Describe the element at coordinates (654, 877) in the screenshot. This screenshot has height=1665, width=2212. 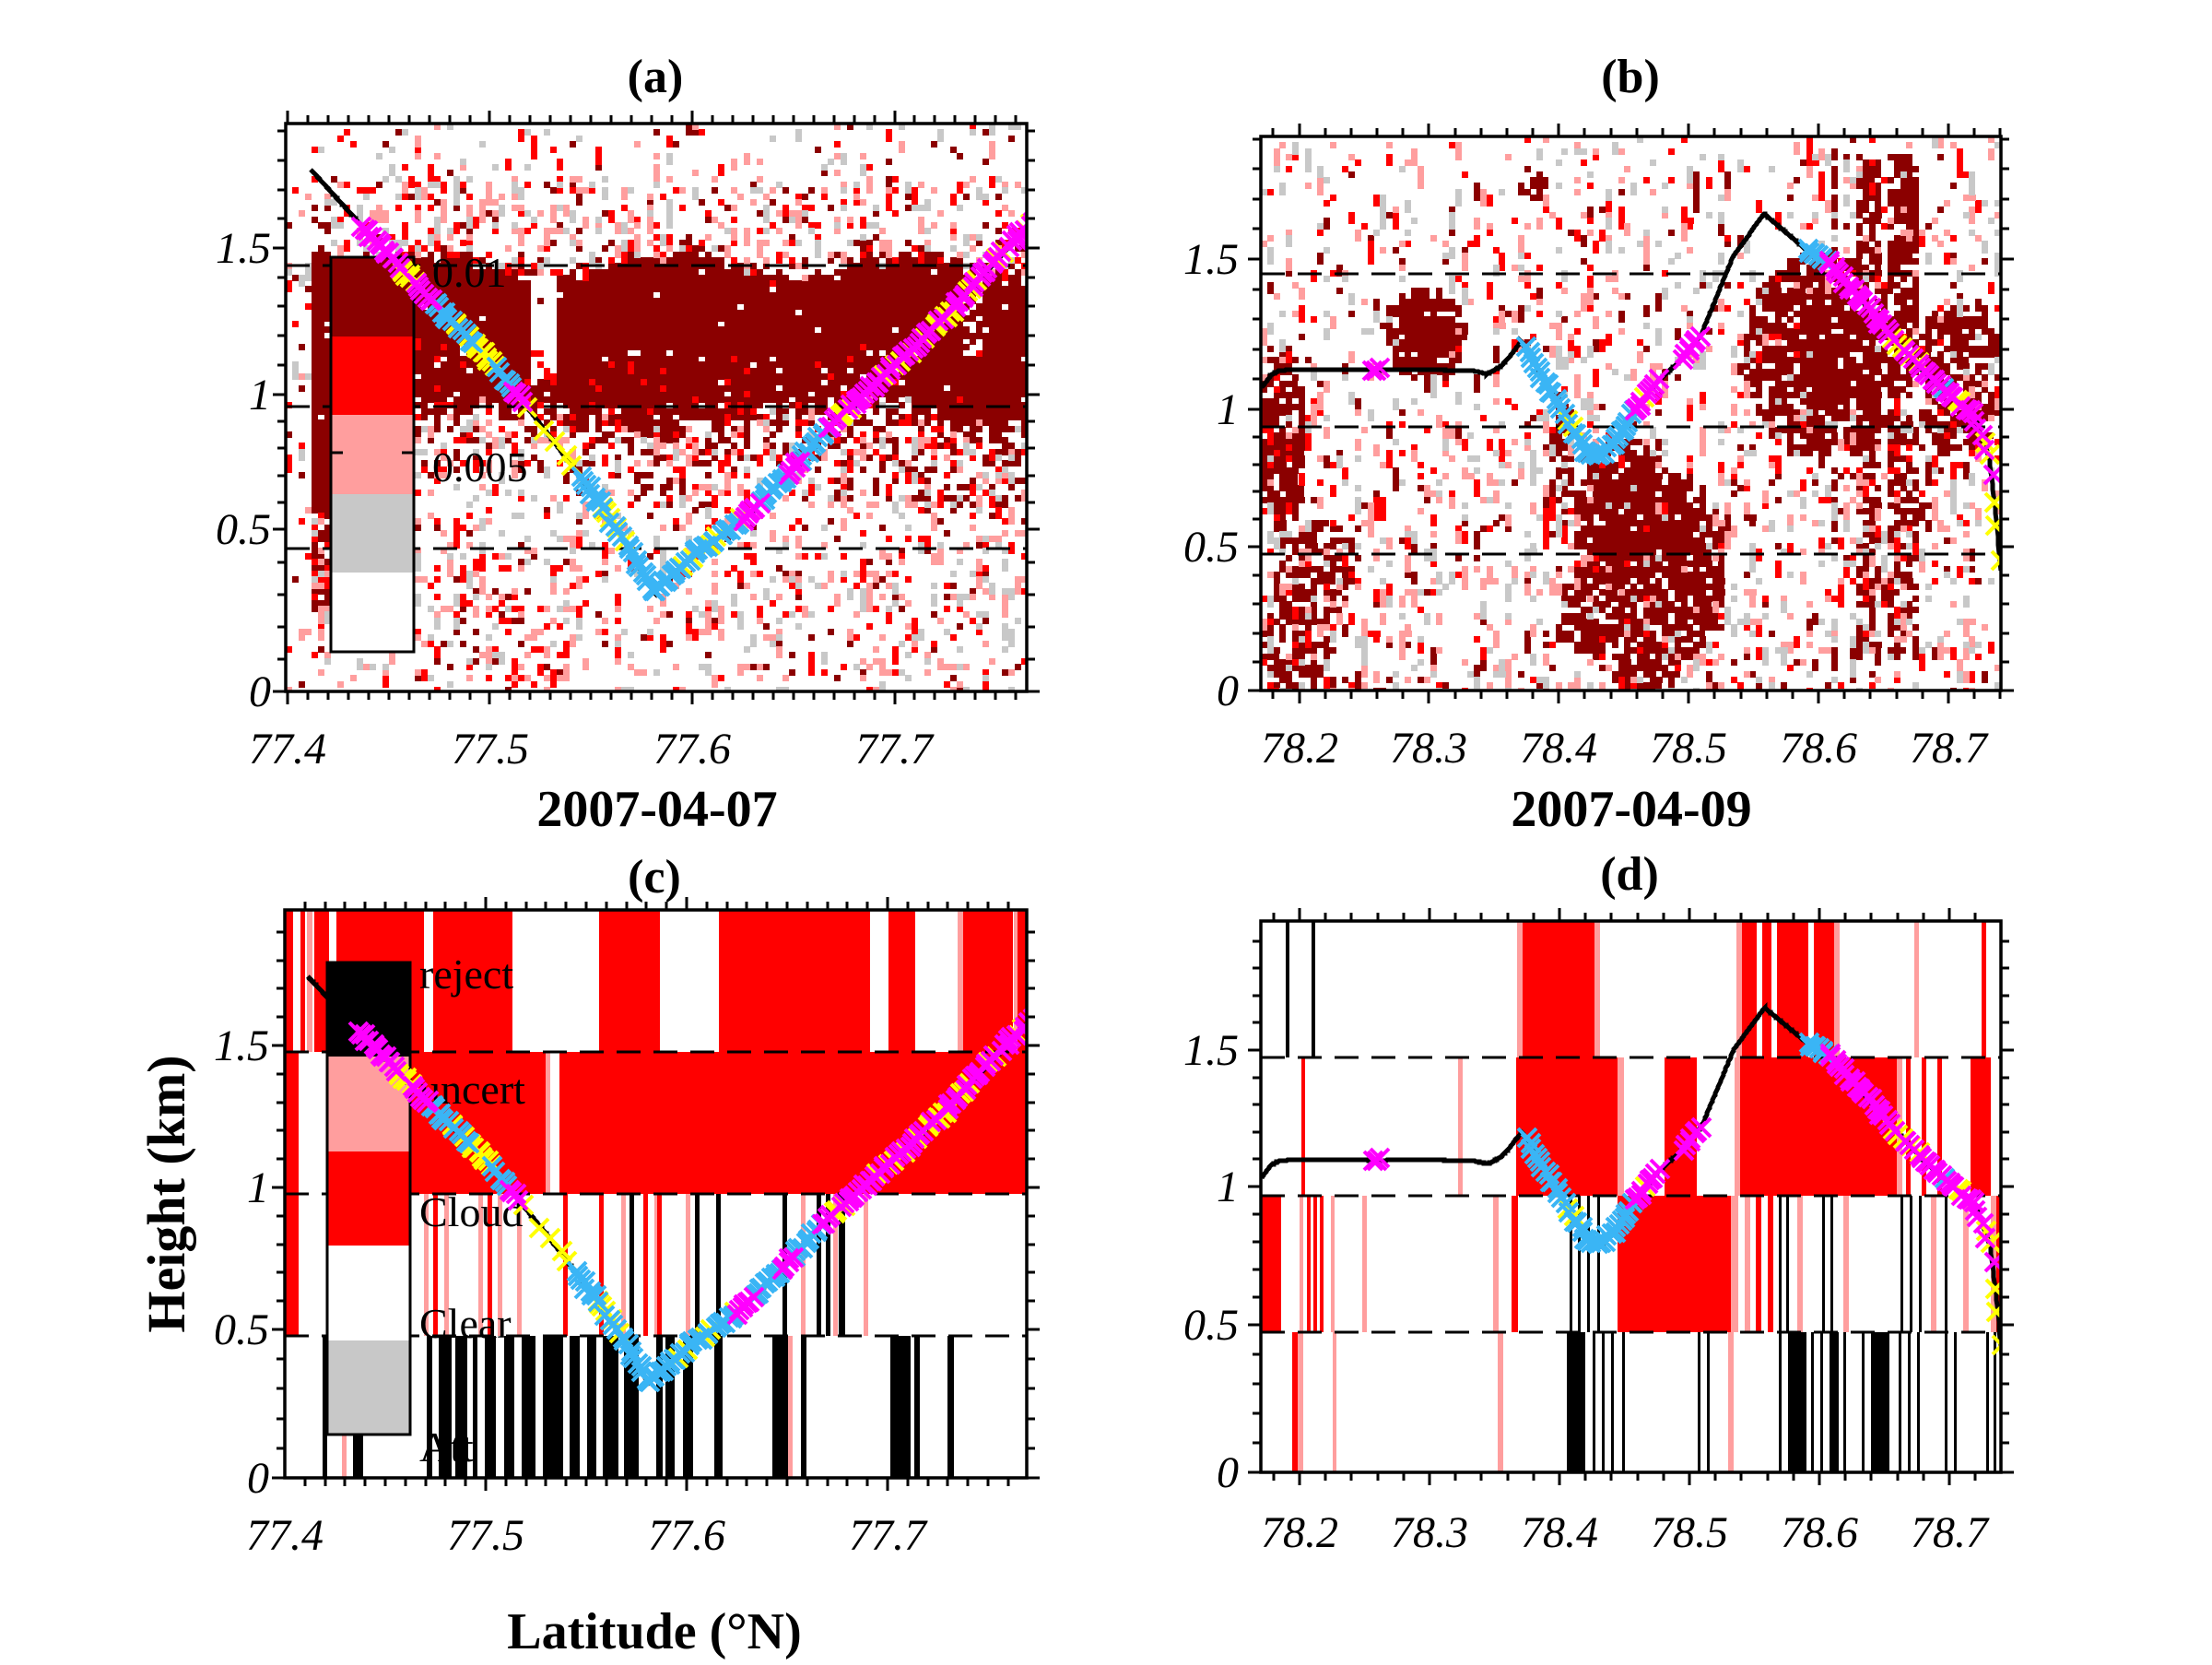
I see `svg-text: (c)` at that location.